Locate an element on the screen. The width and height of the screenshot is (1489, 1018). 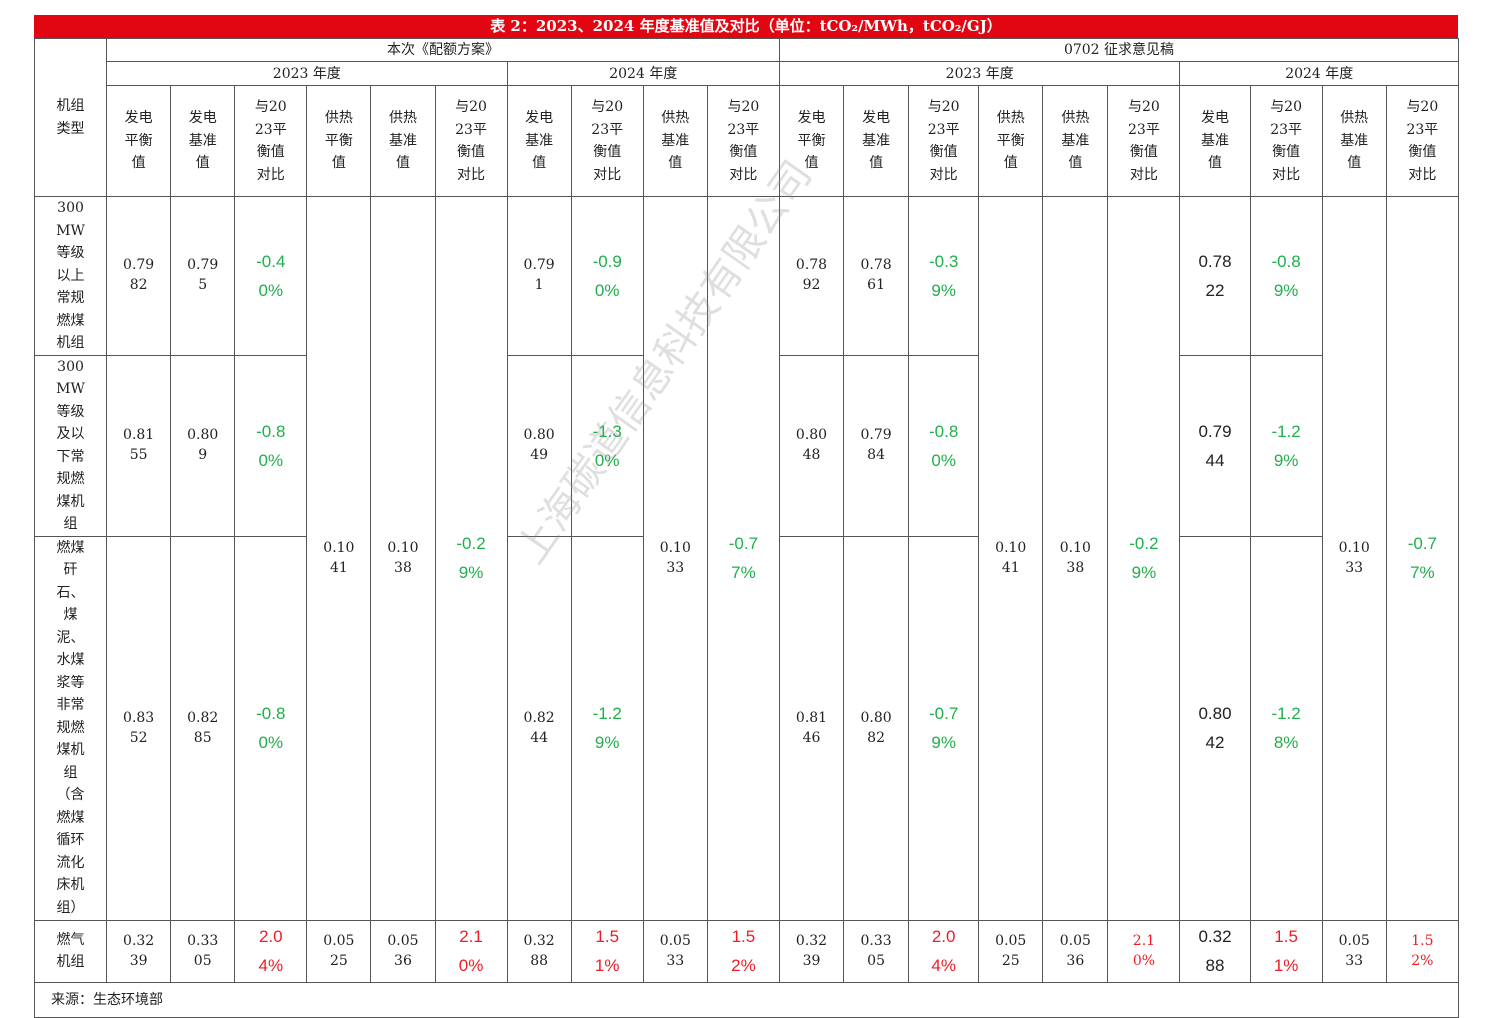
cell: -0.89% is located at coordinates (1286, 276).